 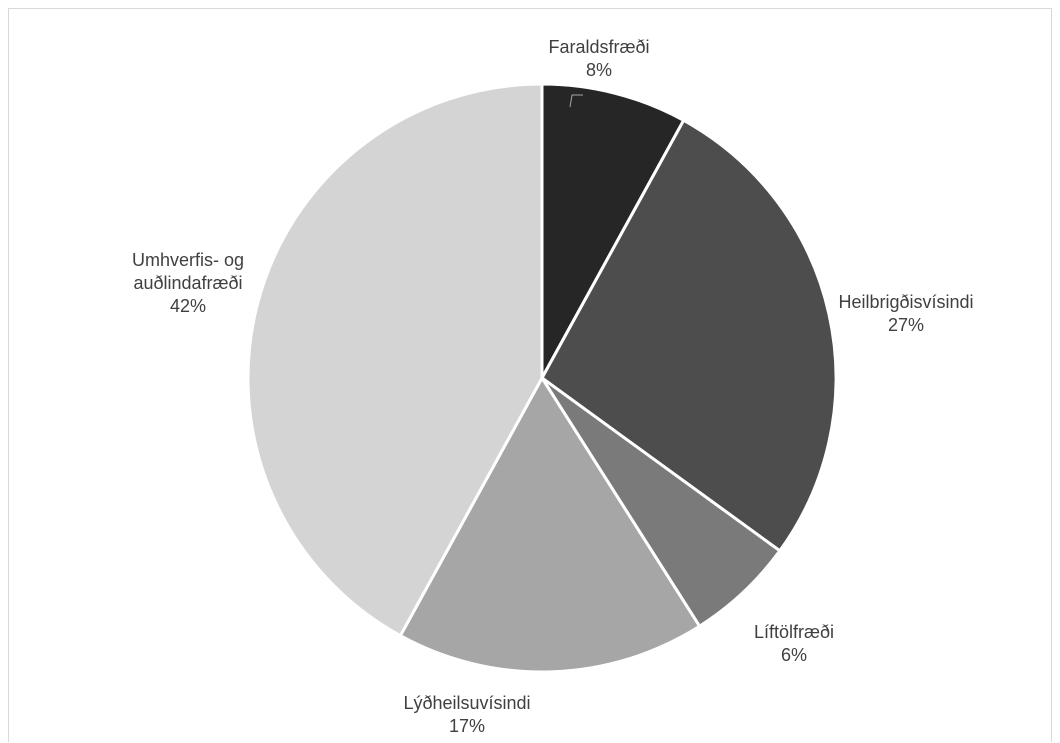 What do you see at coordinates (598, 47) in the screenshot?
I see `slice-name-text: Faraldsfræði` at bounding box center [598, 47].